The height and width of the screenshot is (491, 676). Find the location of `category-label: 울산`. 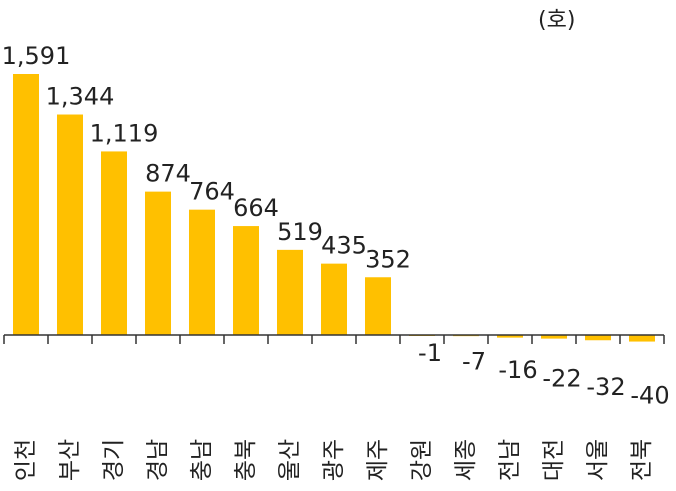

category-label: 울산 is located at coordinates (290, 460).